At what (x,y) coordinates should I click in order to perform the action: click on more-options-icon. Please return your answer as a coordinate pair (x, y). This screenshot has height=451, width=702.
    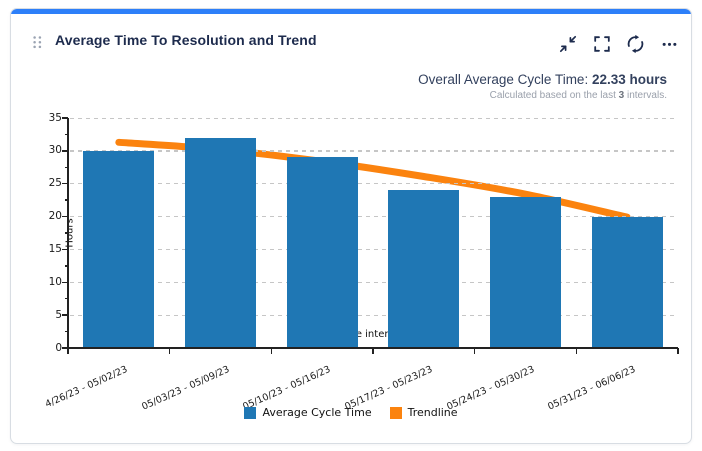
    Looking at the image, I should click on (669, 44).